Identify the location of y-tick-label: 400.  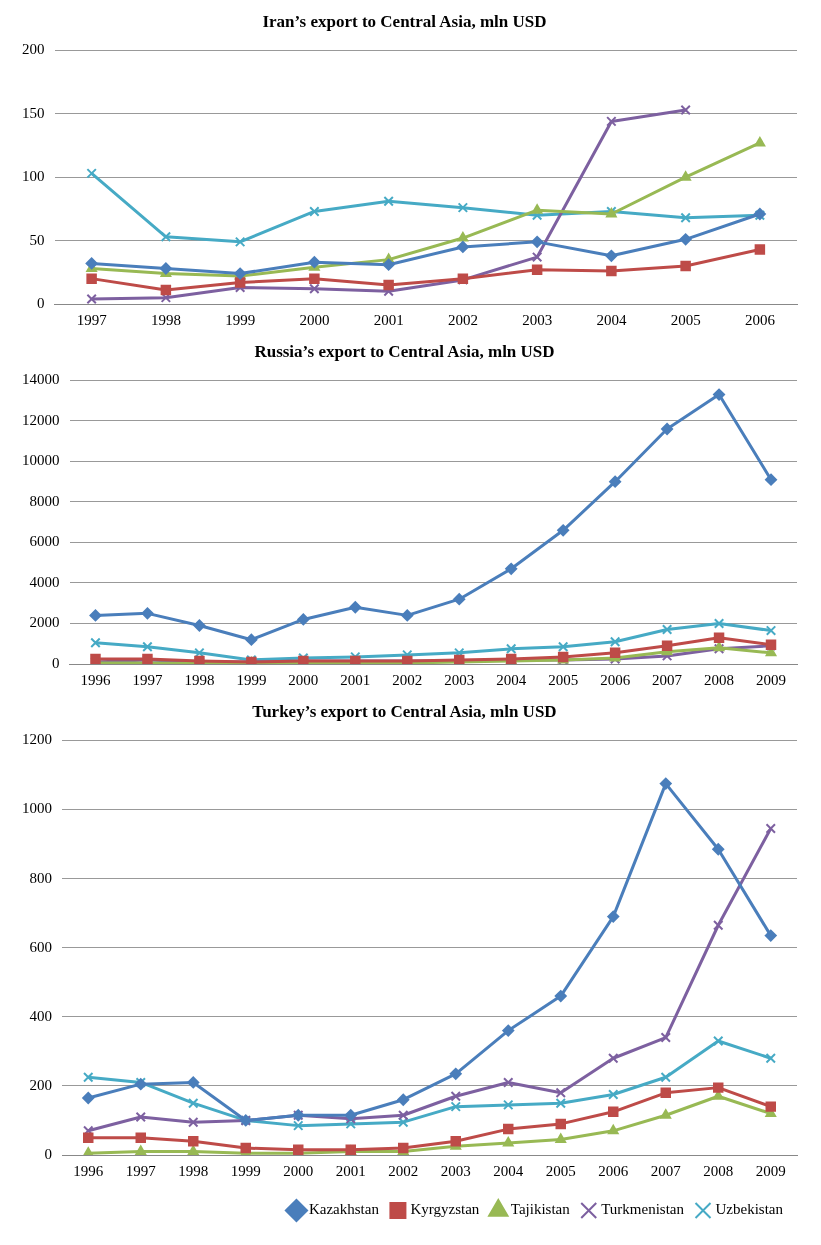
(40, 1015).